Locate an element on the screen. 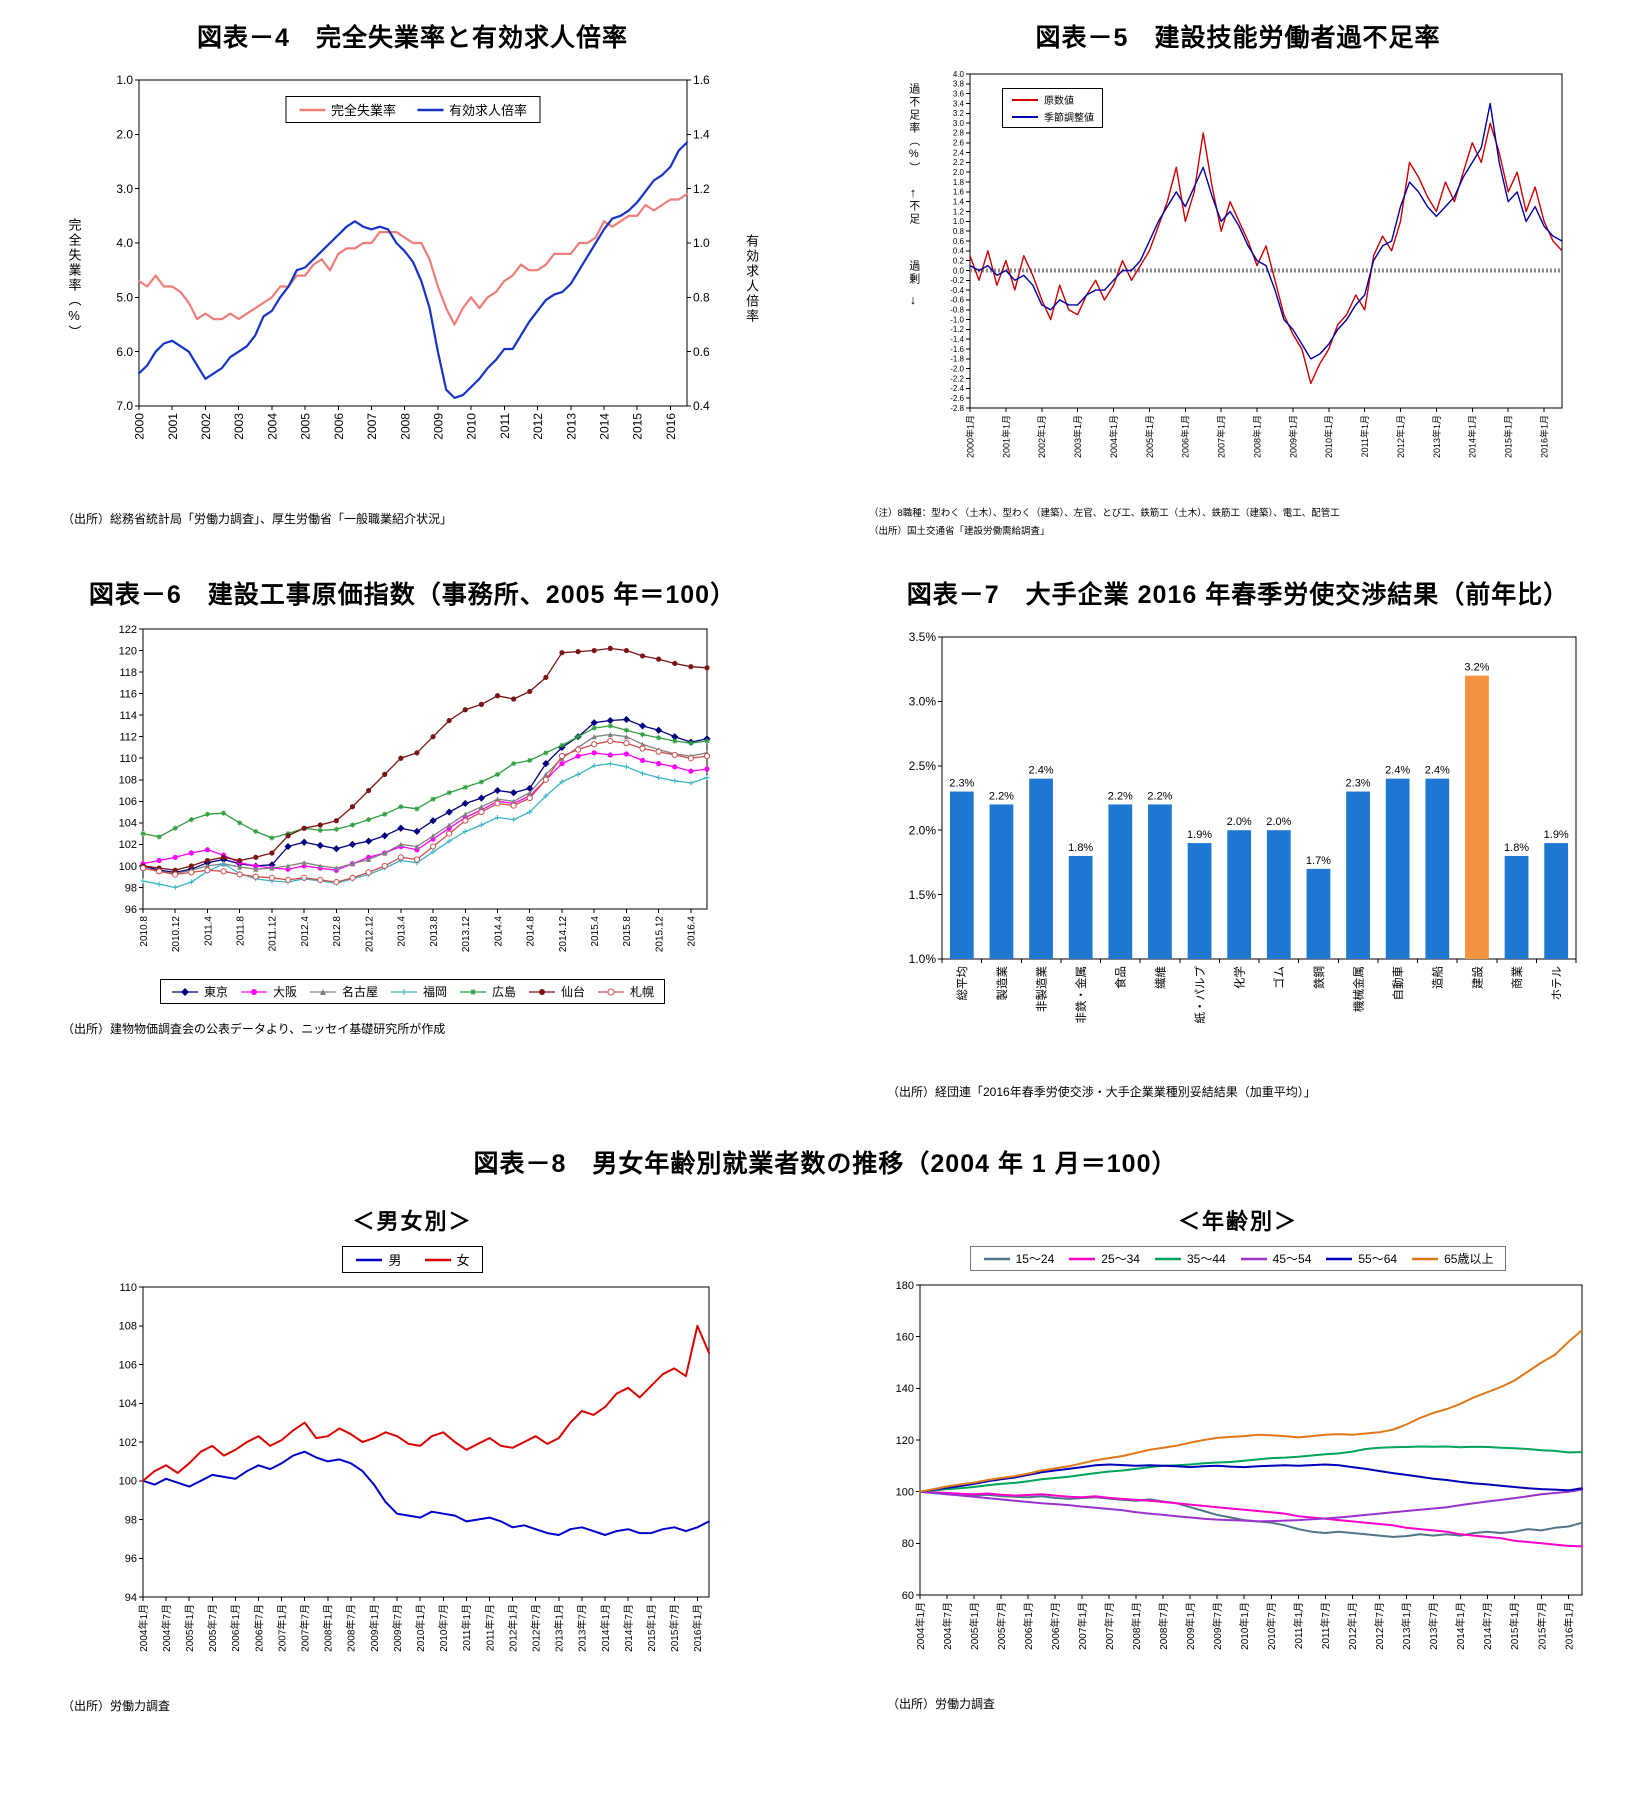  fig5-legend: 原数値 季節調整値 is located at coordinates (1052, 108).